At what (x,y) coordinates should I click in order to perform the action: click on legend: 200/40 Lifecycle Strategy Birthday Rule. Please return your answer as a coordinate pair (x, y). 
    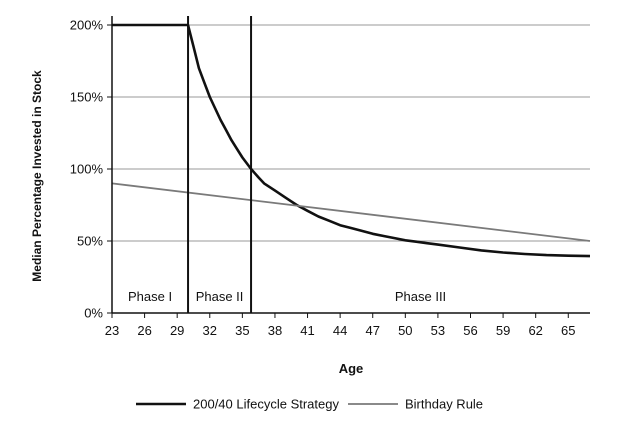
    Looking at the image, I should click on (309, 404).